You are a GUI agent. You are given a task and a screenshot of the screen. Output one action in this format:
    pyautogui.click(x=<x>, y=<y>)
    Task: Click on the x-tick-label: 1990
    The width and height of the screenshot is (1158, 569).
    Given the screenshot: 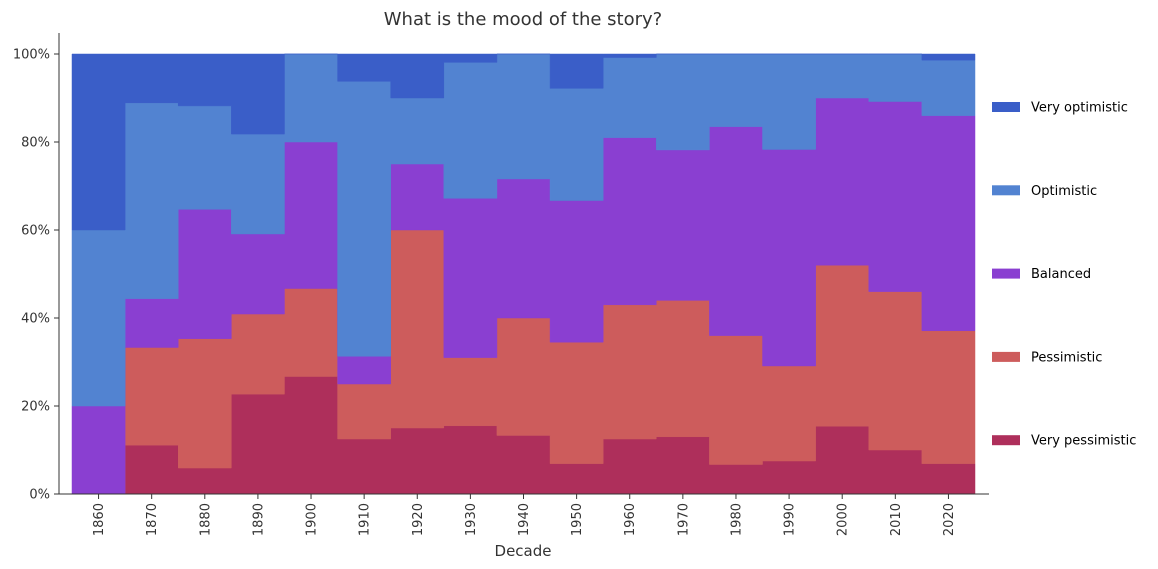 What is the action you would take?
    pyautogui.click(x=790, y=519)
    